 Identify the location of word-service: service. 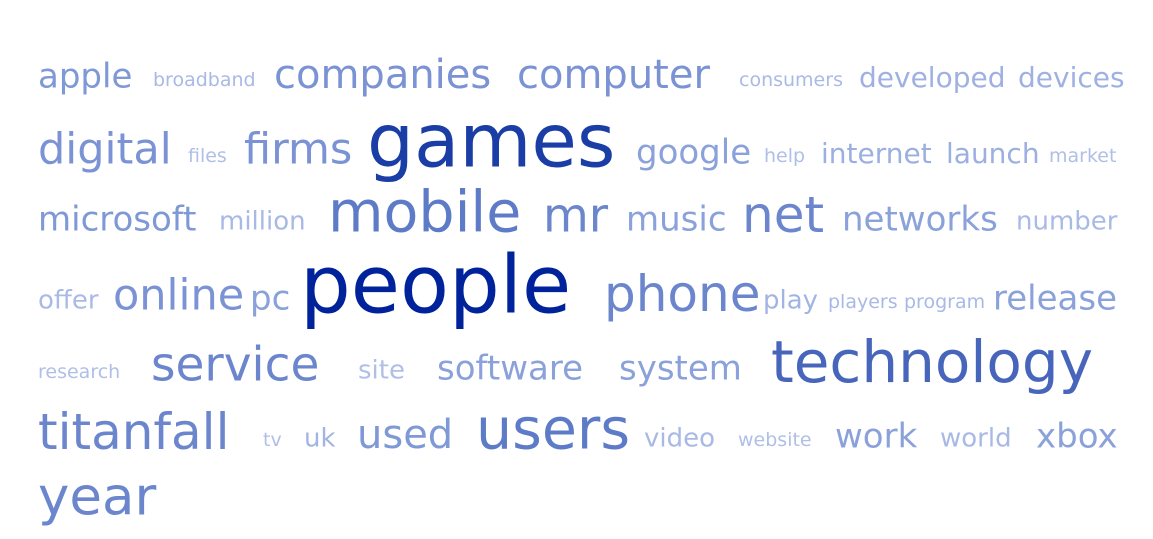
(235, 365).